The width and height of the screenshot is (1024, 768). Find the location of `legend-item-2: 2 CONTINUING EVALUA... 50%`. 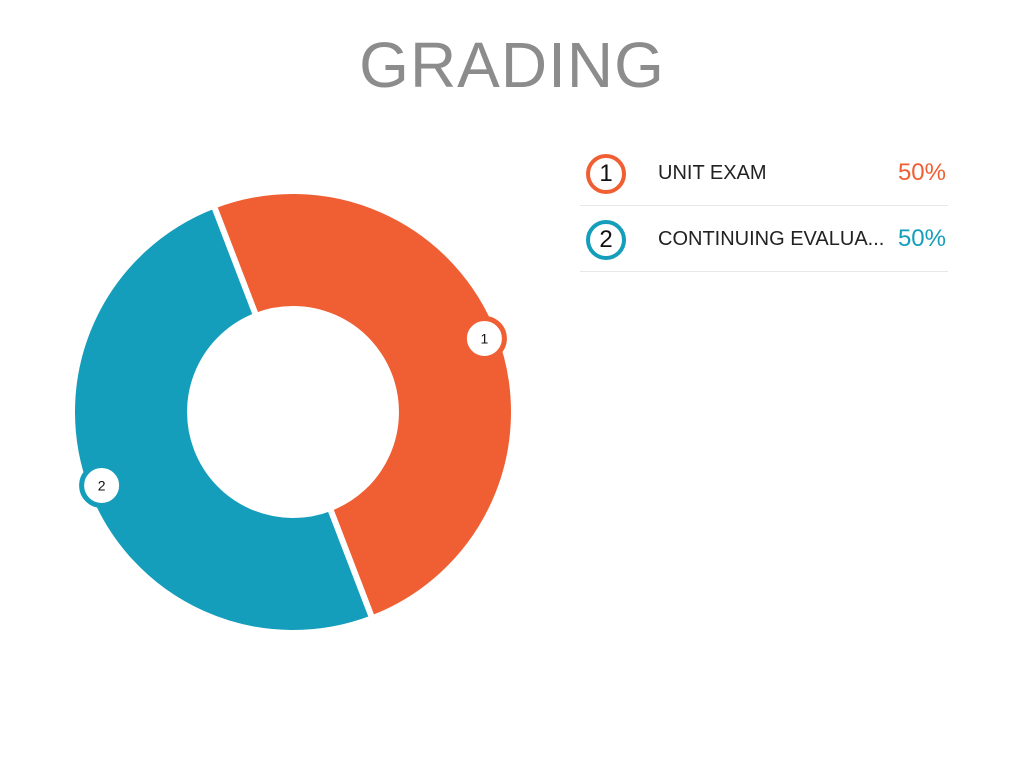

legend-item-2: 2 CONTINUING EVALUA... 50% is located at coordinates (764, 239).